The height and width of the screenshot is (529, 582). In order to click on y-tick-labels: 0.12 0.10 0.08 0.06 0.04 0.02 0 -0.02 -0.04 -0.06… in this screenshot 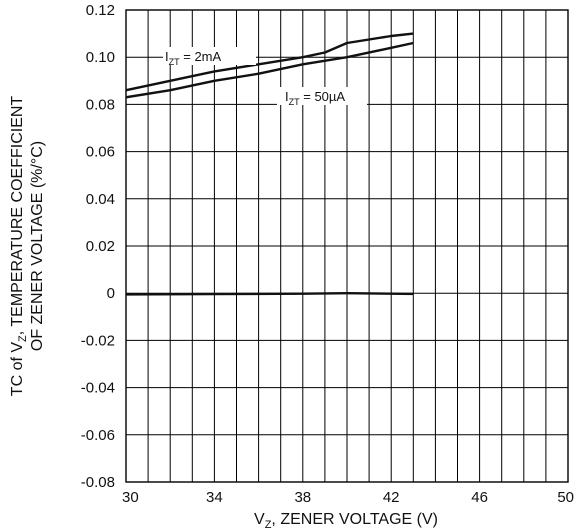, I will do `click(98, 246)`.